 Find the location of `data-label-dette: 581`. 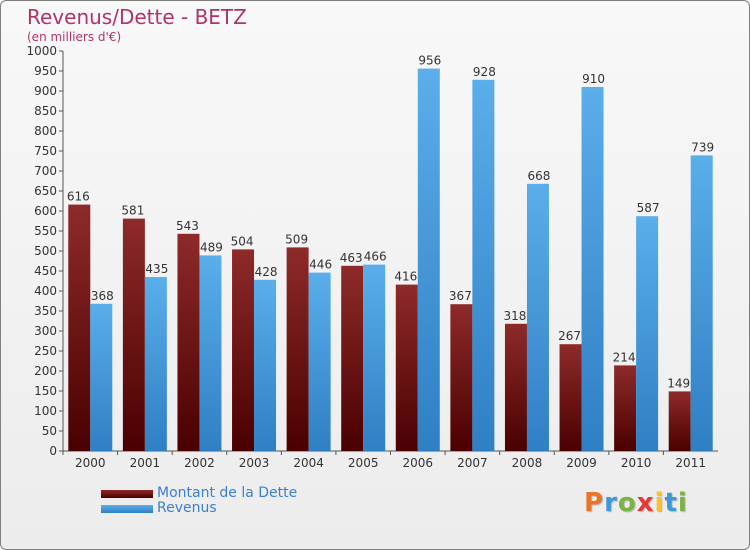

data-label-dette: 581 is located at coordinates (132, 211).